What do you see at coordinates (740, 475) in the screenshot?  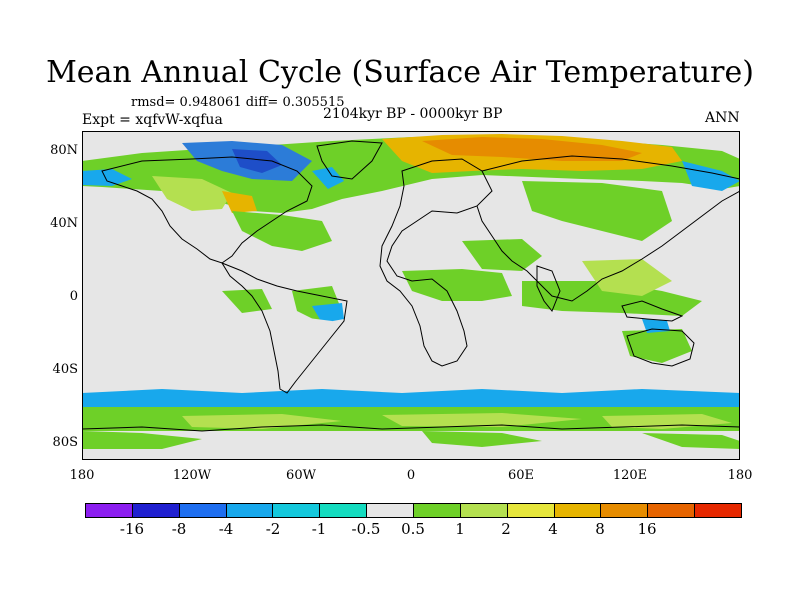 I see `lon-label-180e: 180` at bounding box center [740, 475].